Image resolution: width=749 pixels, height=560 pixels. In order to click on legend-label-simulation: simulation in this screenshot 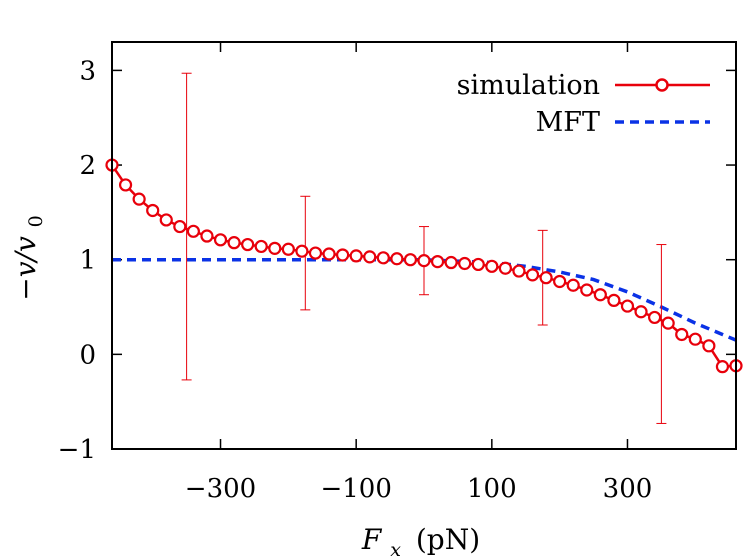, I will do `click(528, 85)`.